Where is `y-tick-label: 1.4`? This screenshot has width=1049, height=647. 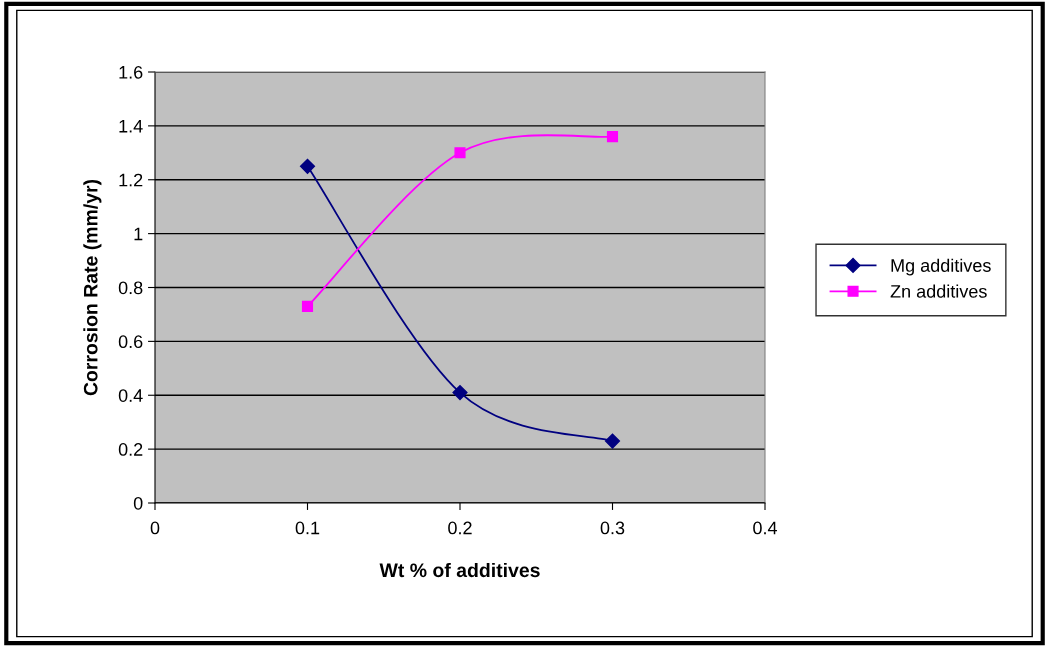 y-tick-label: 1.4 is located at coordinates (131, 126).